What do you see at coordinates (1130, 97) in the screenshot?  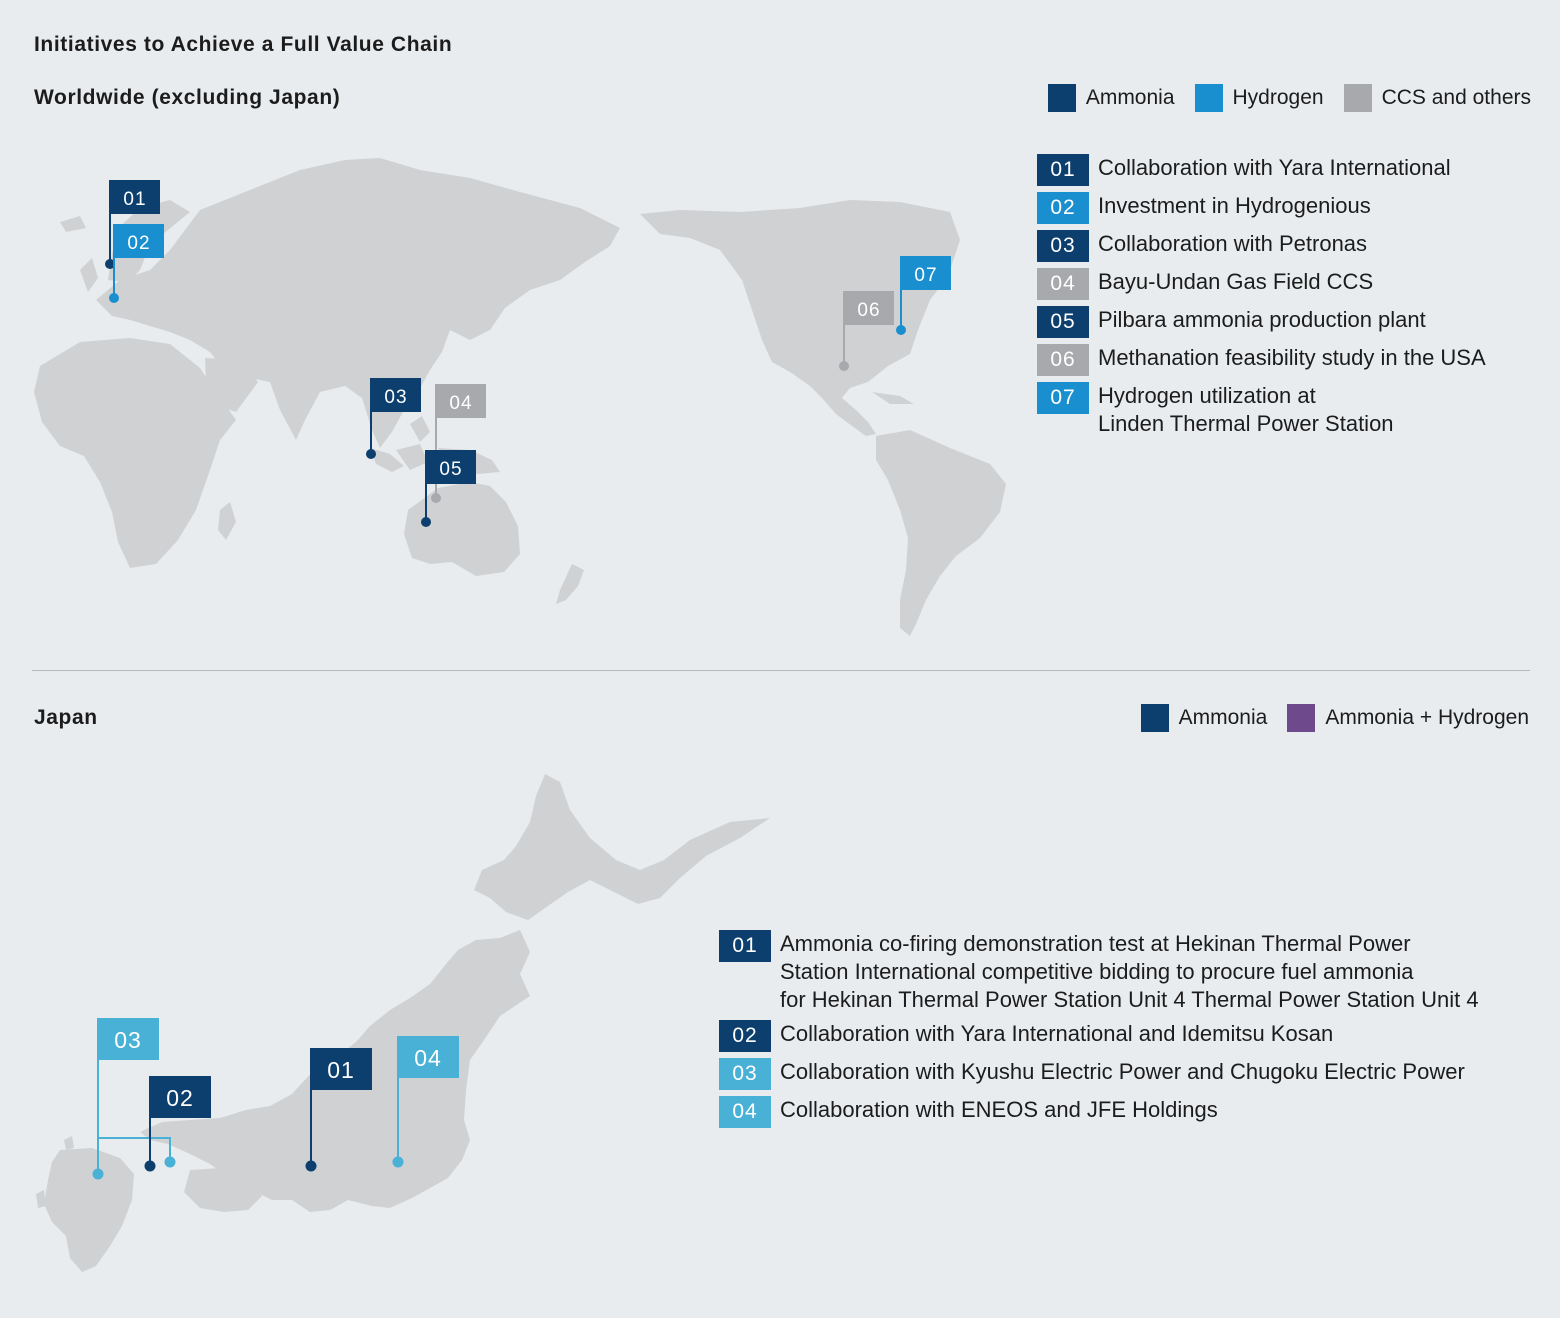 I see `worldwide-legend-label: Ammonia` at bounding box center [1130, 97].